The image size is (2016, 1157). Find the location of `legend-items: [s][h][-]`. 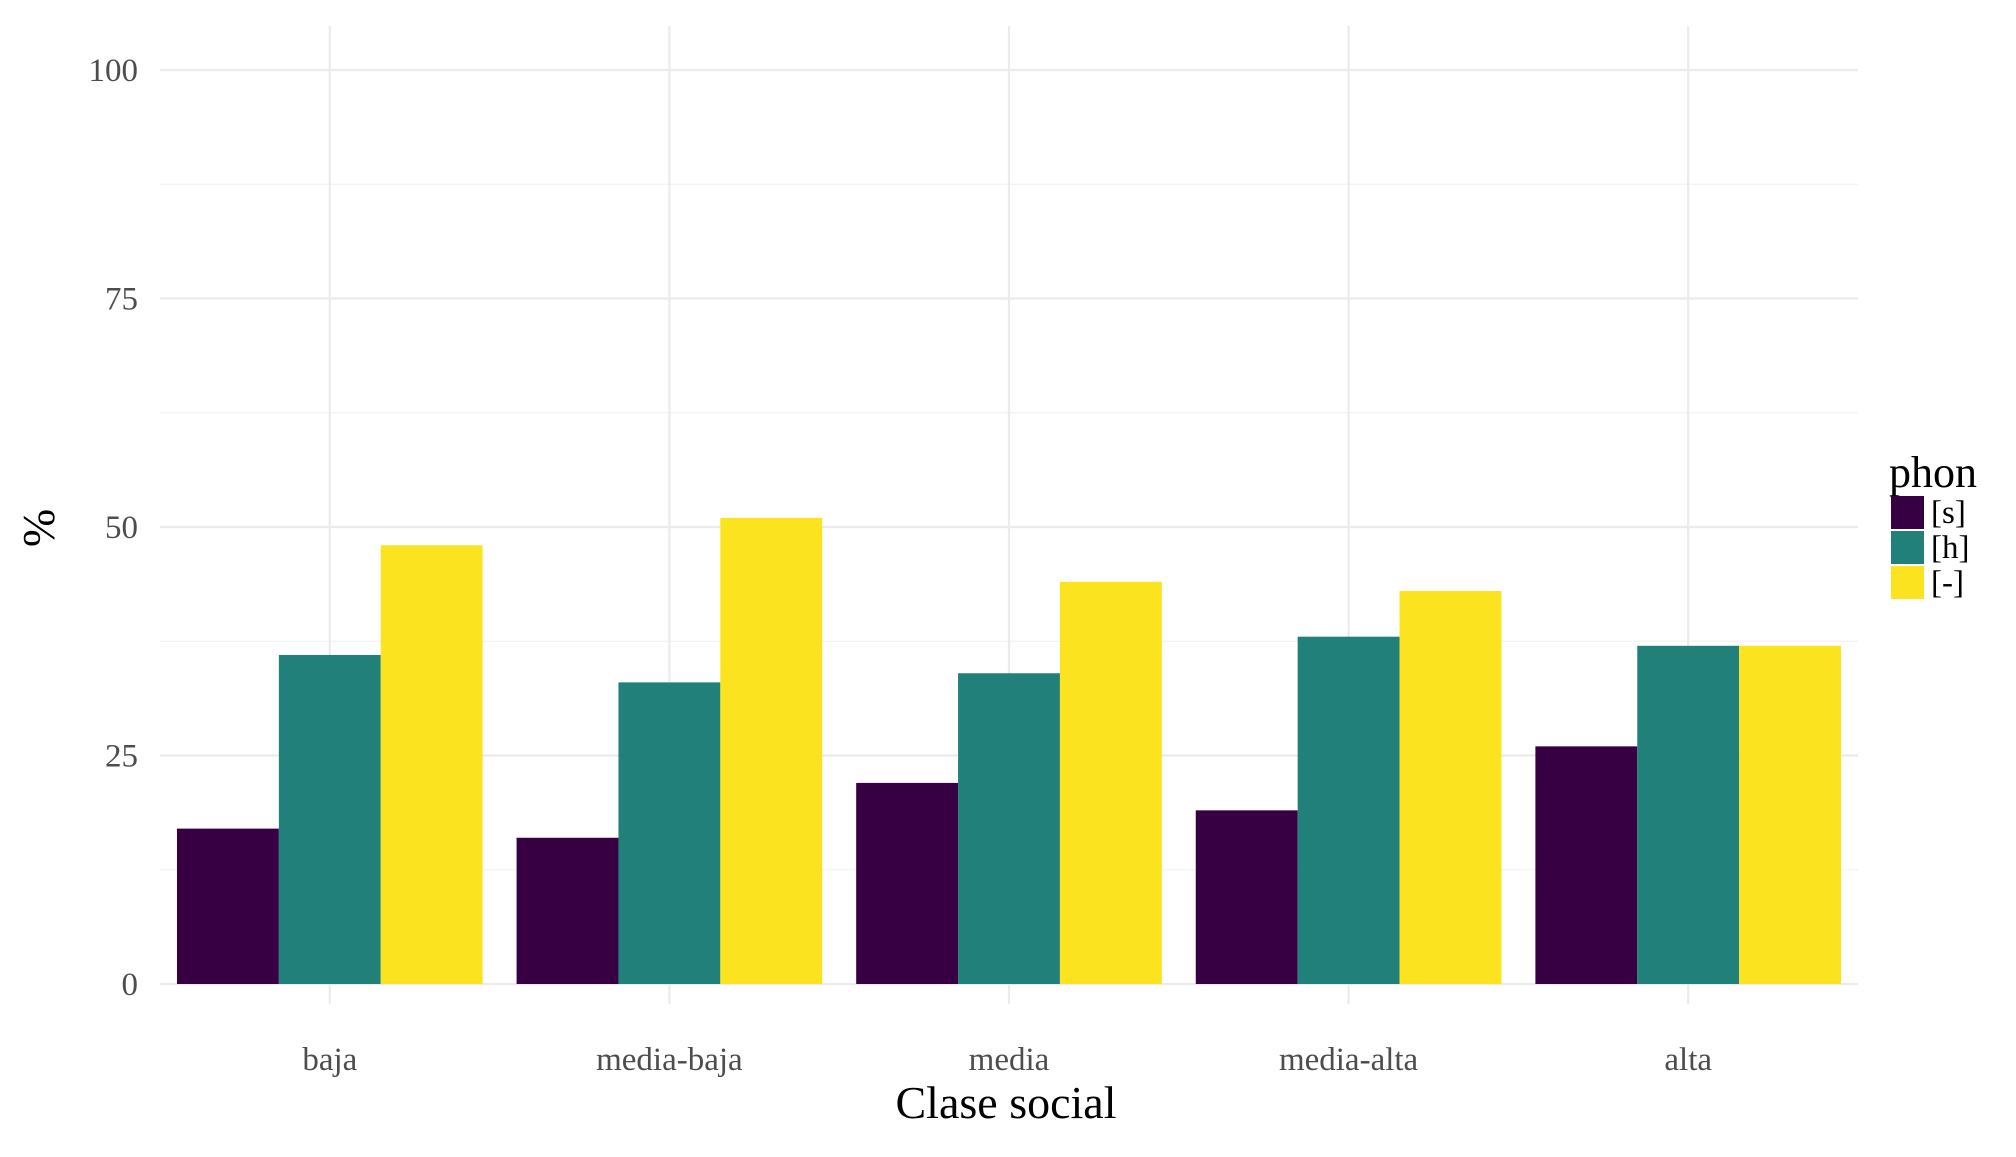

legend-items: [s][h][-] is located at coordinates (1930, 548).